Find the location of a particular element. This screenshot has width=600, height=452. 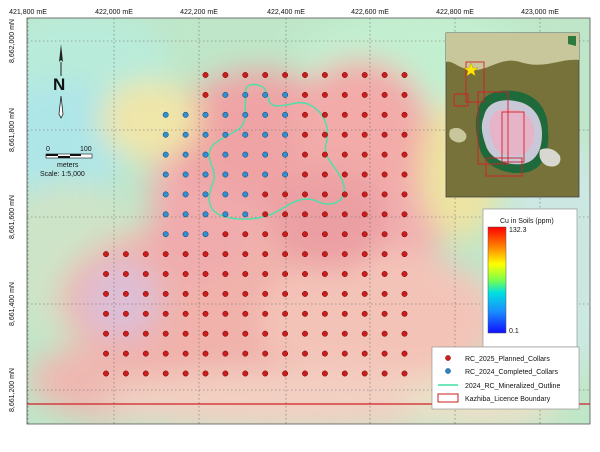

x-tick-label: 422,400 mE is located at coordinates (286, 12).